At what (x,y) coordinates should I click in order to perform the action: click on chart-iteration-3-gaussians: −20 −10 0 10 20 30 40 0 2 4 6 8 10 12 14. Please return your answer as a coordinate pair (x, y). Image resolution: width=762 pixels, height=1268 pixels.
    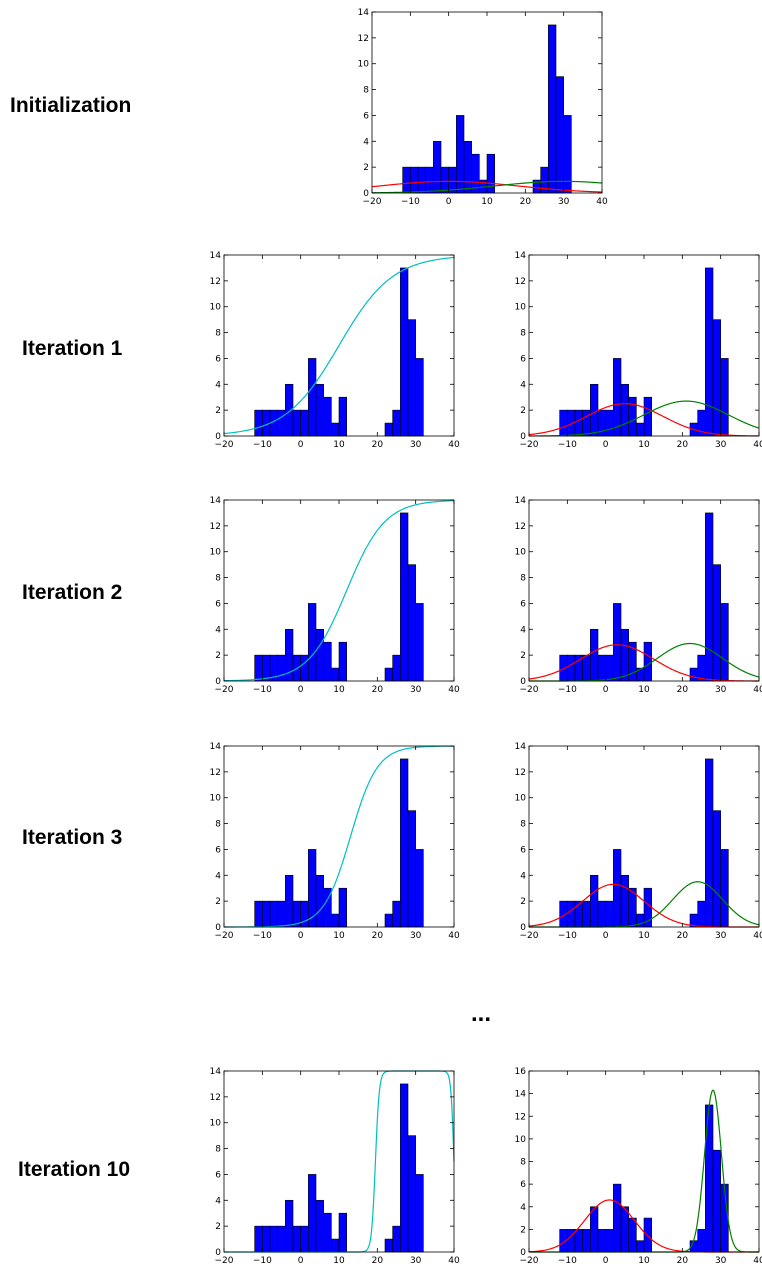
    Looking at the image, I should click on (638, 841).